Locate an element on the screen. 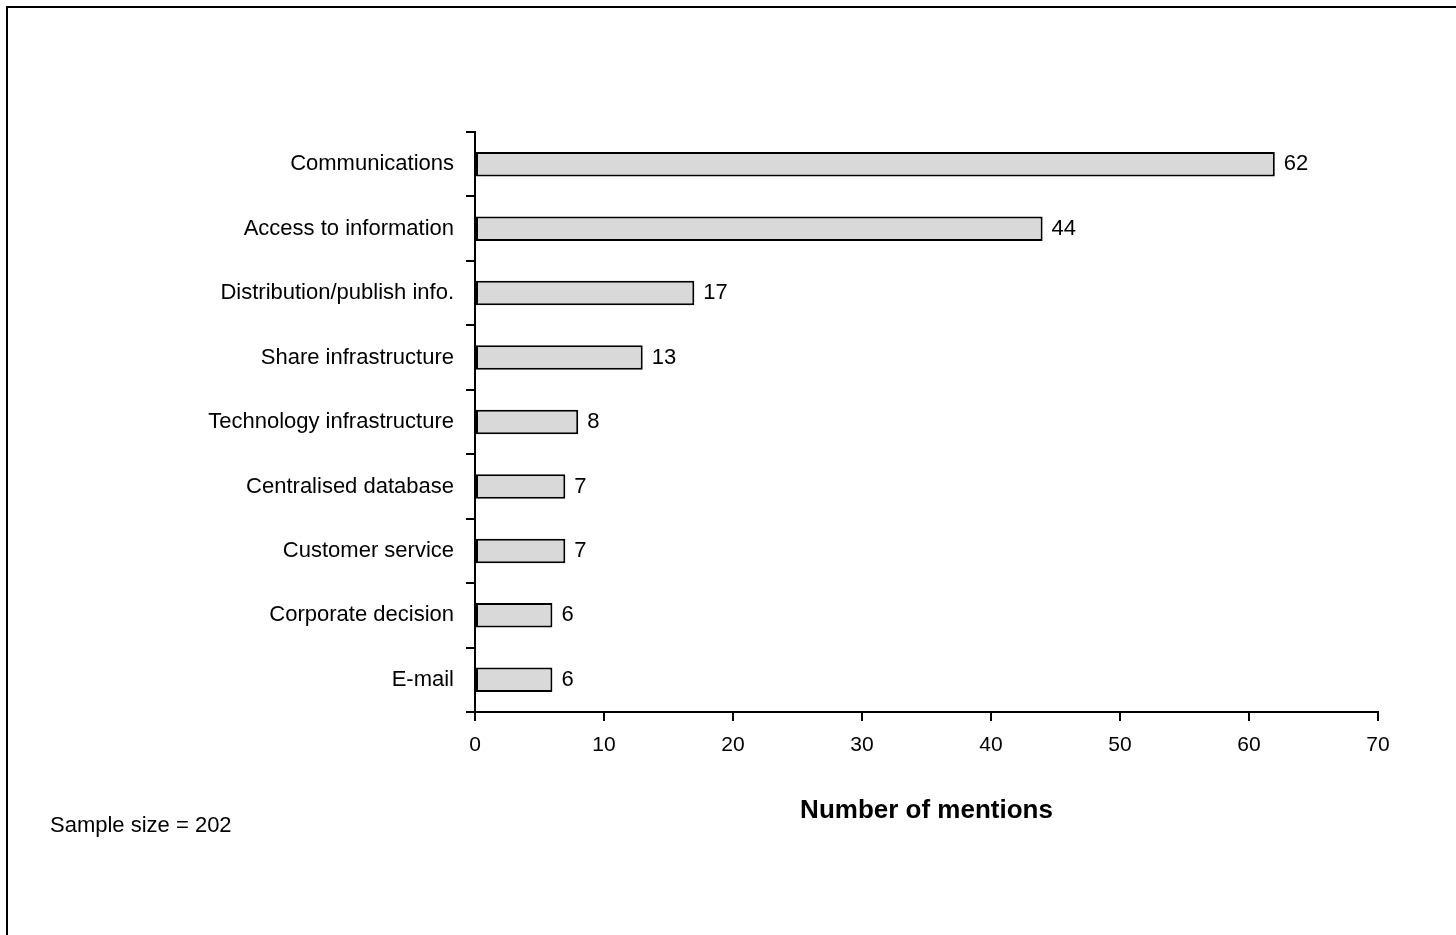 This screenshot has width=1456, height=935. data-label: 8 is located at coordinates (593, 421).